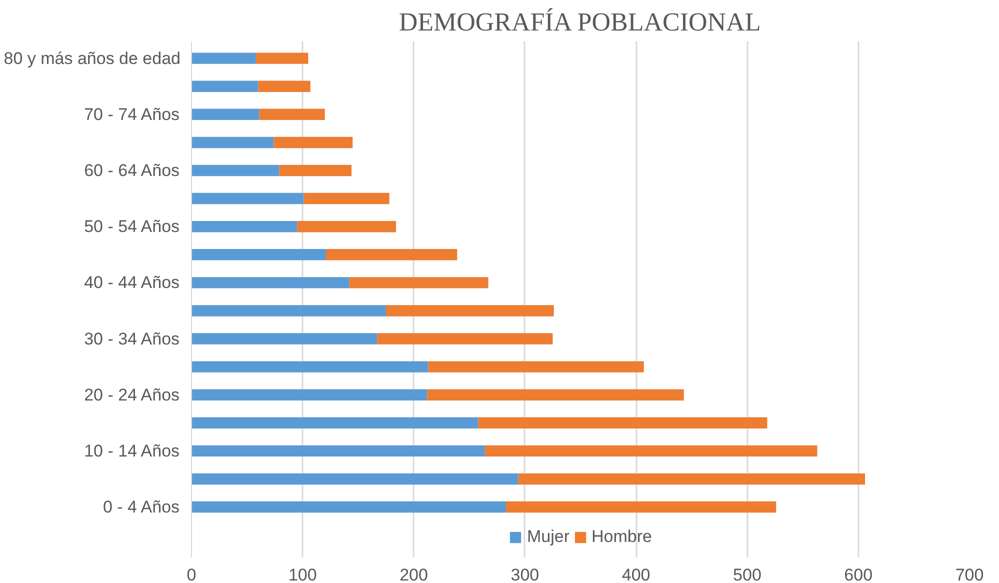 Image resolution: width=999 pixels, height=583 pixels. Describe the element at coordinates (302, 574) in the screenshot. I see `x-tick-label: 100` at that location.